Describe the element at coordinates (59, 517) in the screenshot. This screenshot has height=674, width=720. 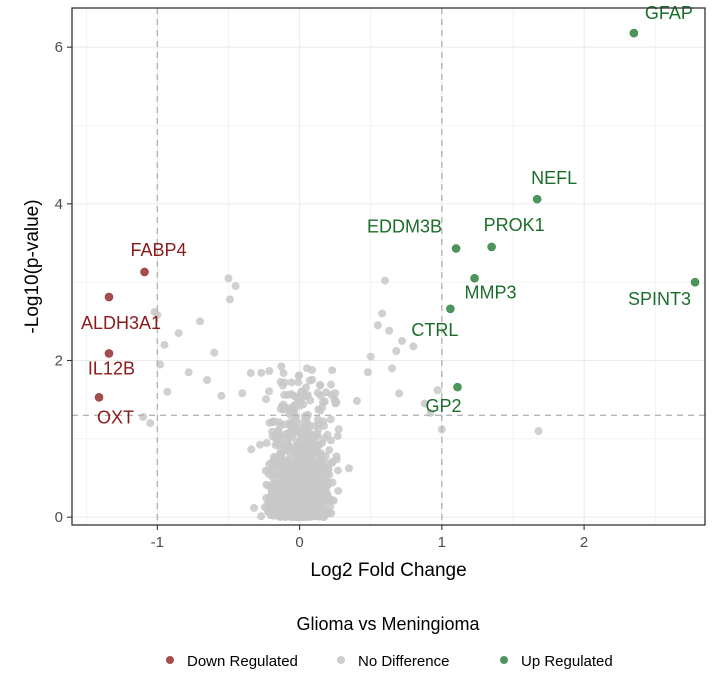
I see `y-tick-label: 0` at that location.